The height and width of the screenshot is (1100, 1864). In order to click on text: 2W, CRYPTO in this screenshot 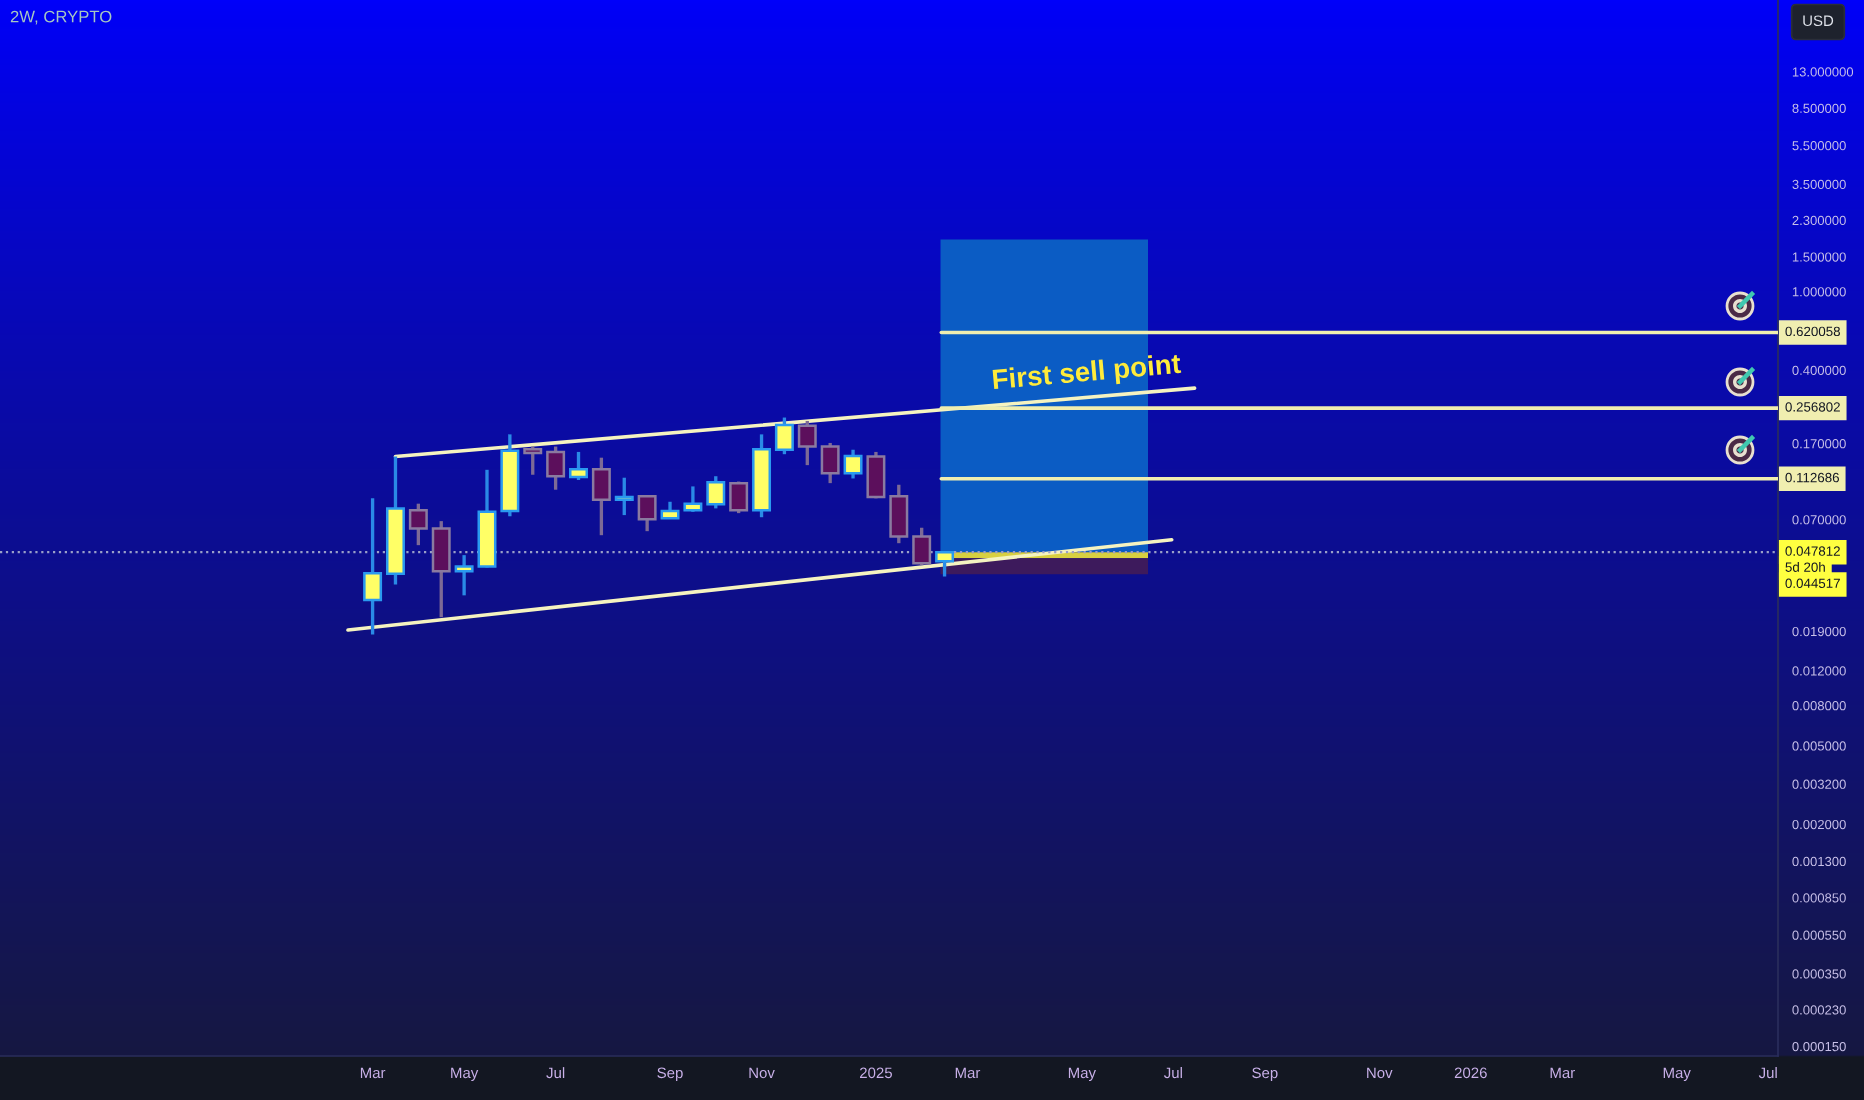, I will do `click(61, 17)`.